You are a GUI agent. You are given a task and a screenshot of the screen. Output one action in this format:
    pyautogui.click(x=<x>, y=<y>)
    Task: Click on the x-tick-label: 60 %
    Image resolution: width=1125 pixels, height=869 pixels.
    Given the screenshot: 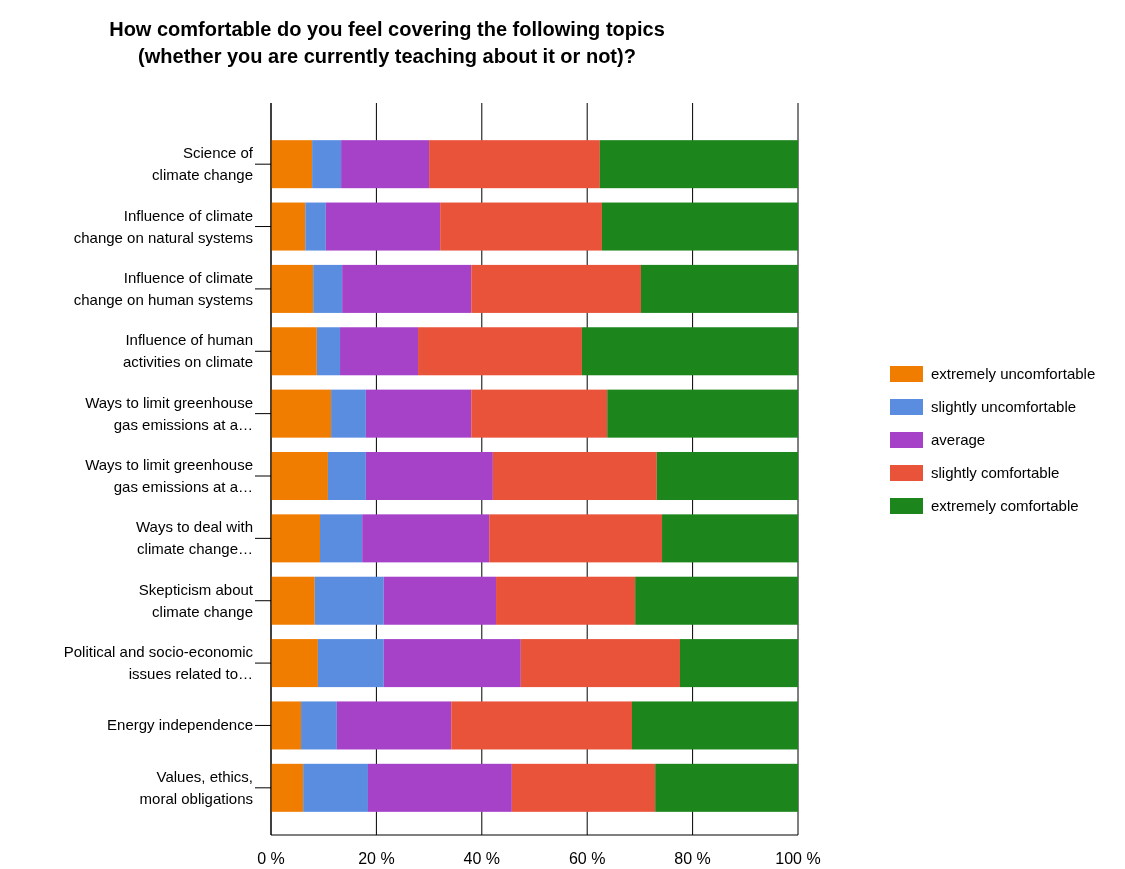 What is the action you would take?
    pyautogui.click(x=587, y=858)
    